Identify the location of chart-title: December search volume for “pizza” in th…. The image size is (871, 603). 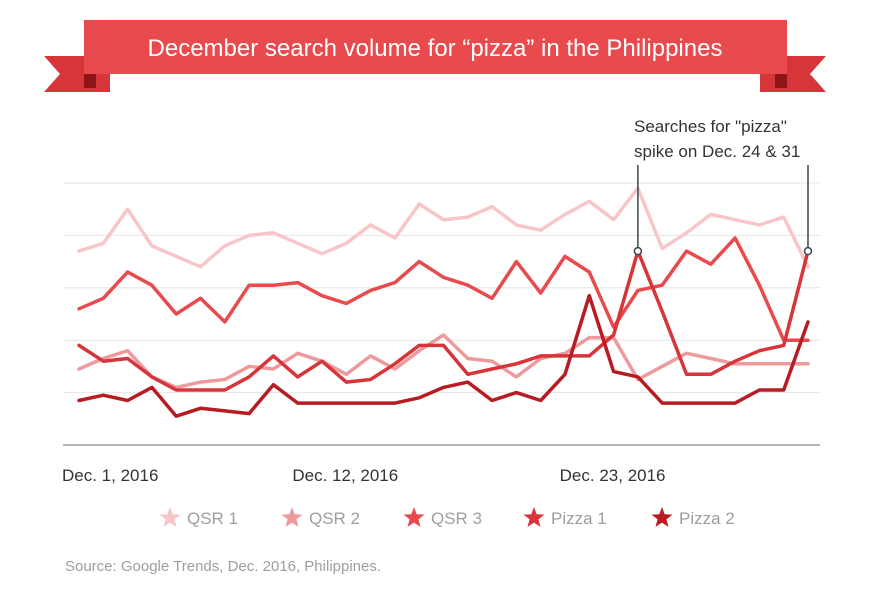
(435, 48).